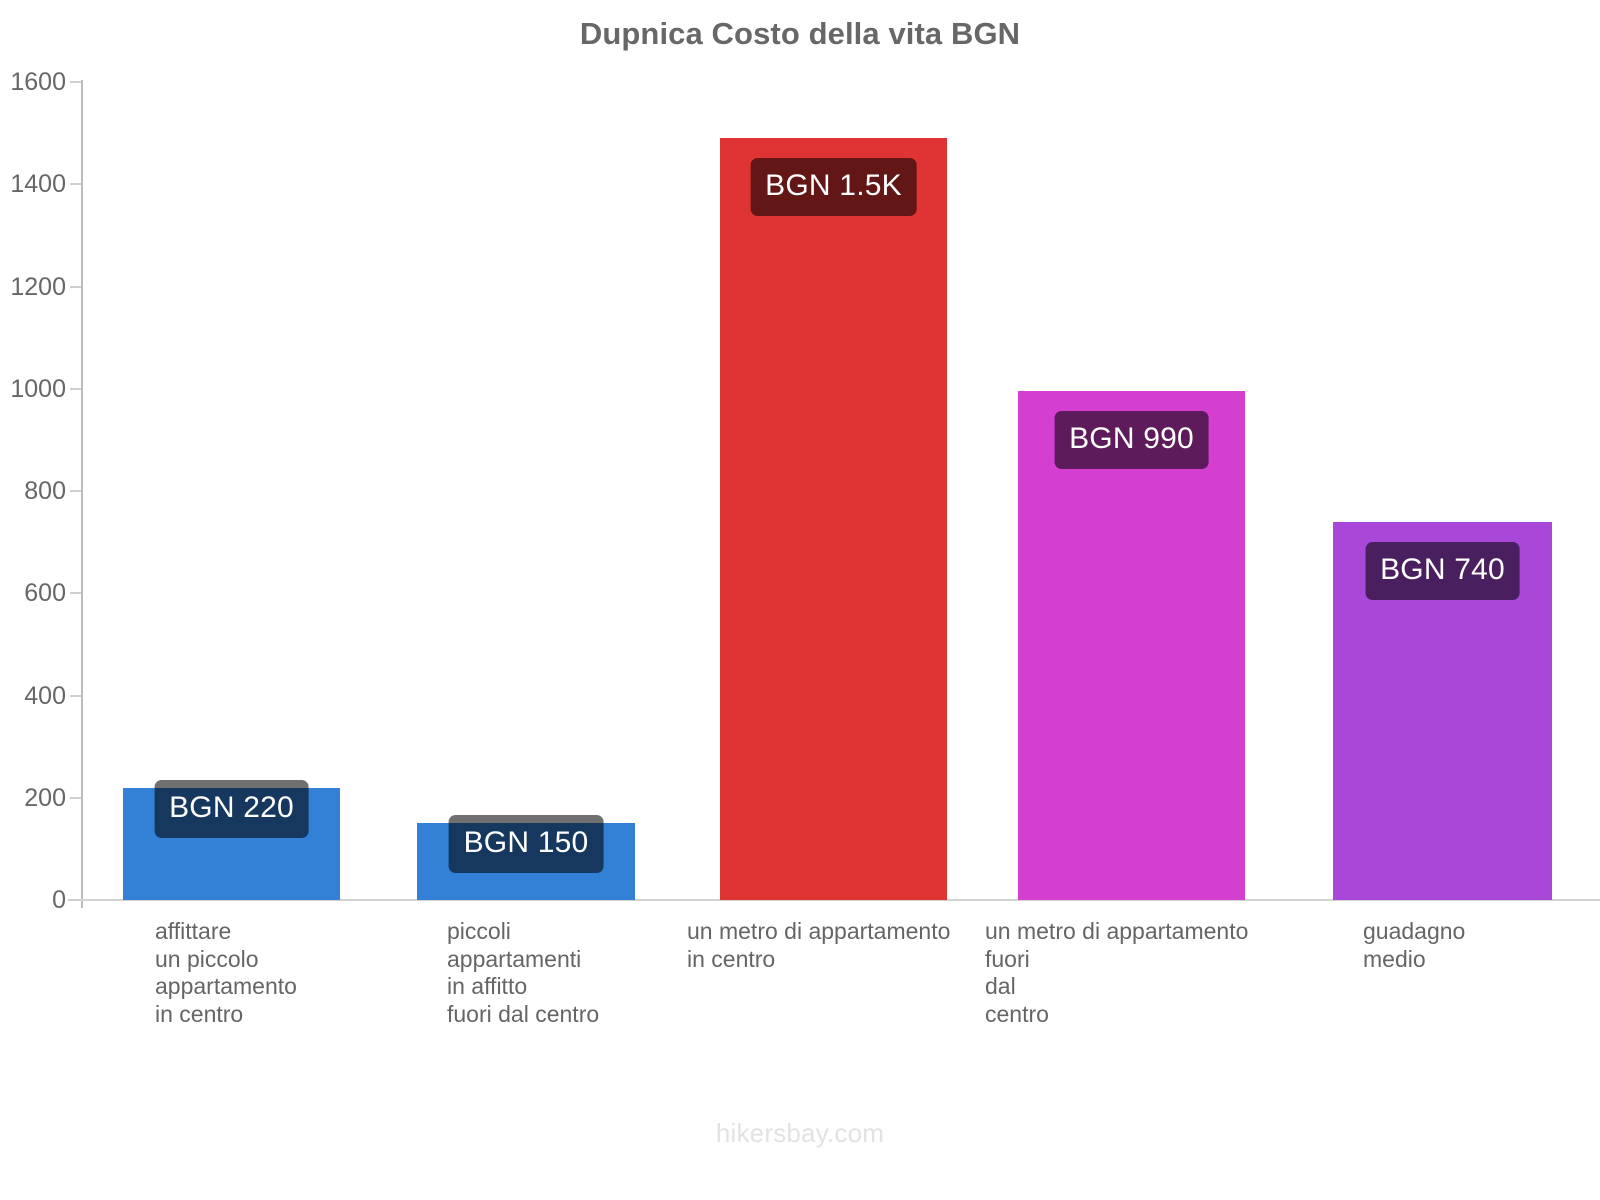 The width and height of the screenshot is (1600, 1200). Describe the element at coordinates (1000, 986) in the screenshot. I see `category-label-line: dal` at that location.